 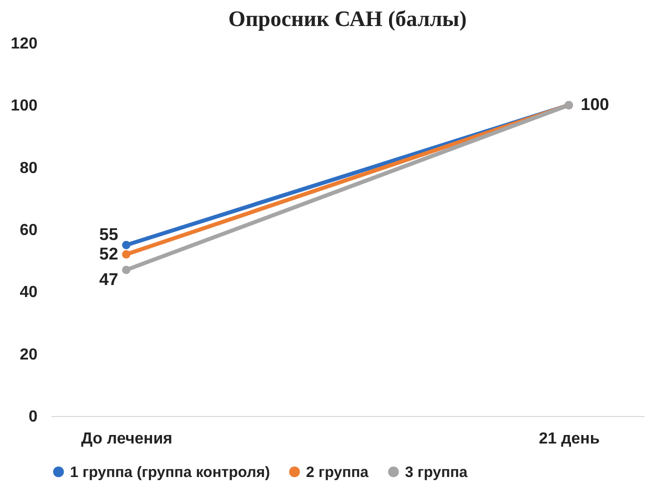 I want to click on y-tick-label: 120, so click(x=24, y=44).